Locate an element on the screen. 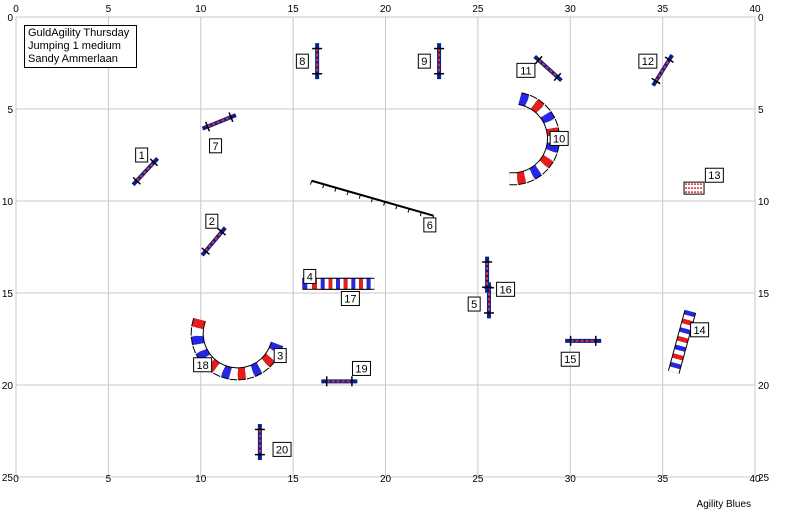 The width and height of the screenshot is (800, 514). x-tick-label: 5 is located at coordinates (109, 9).